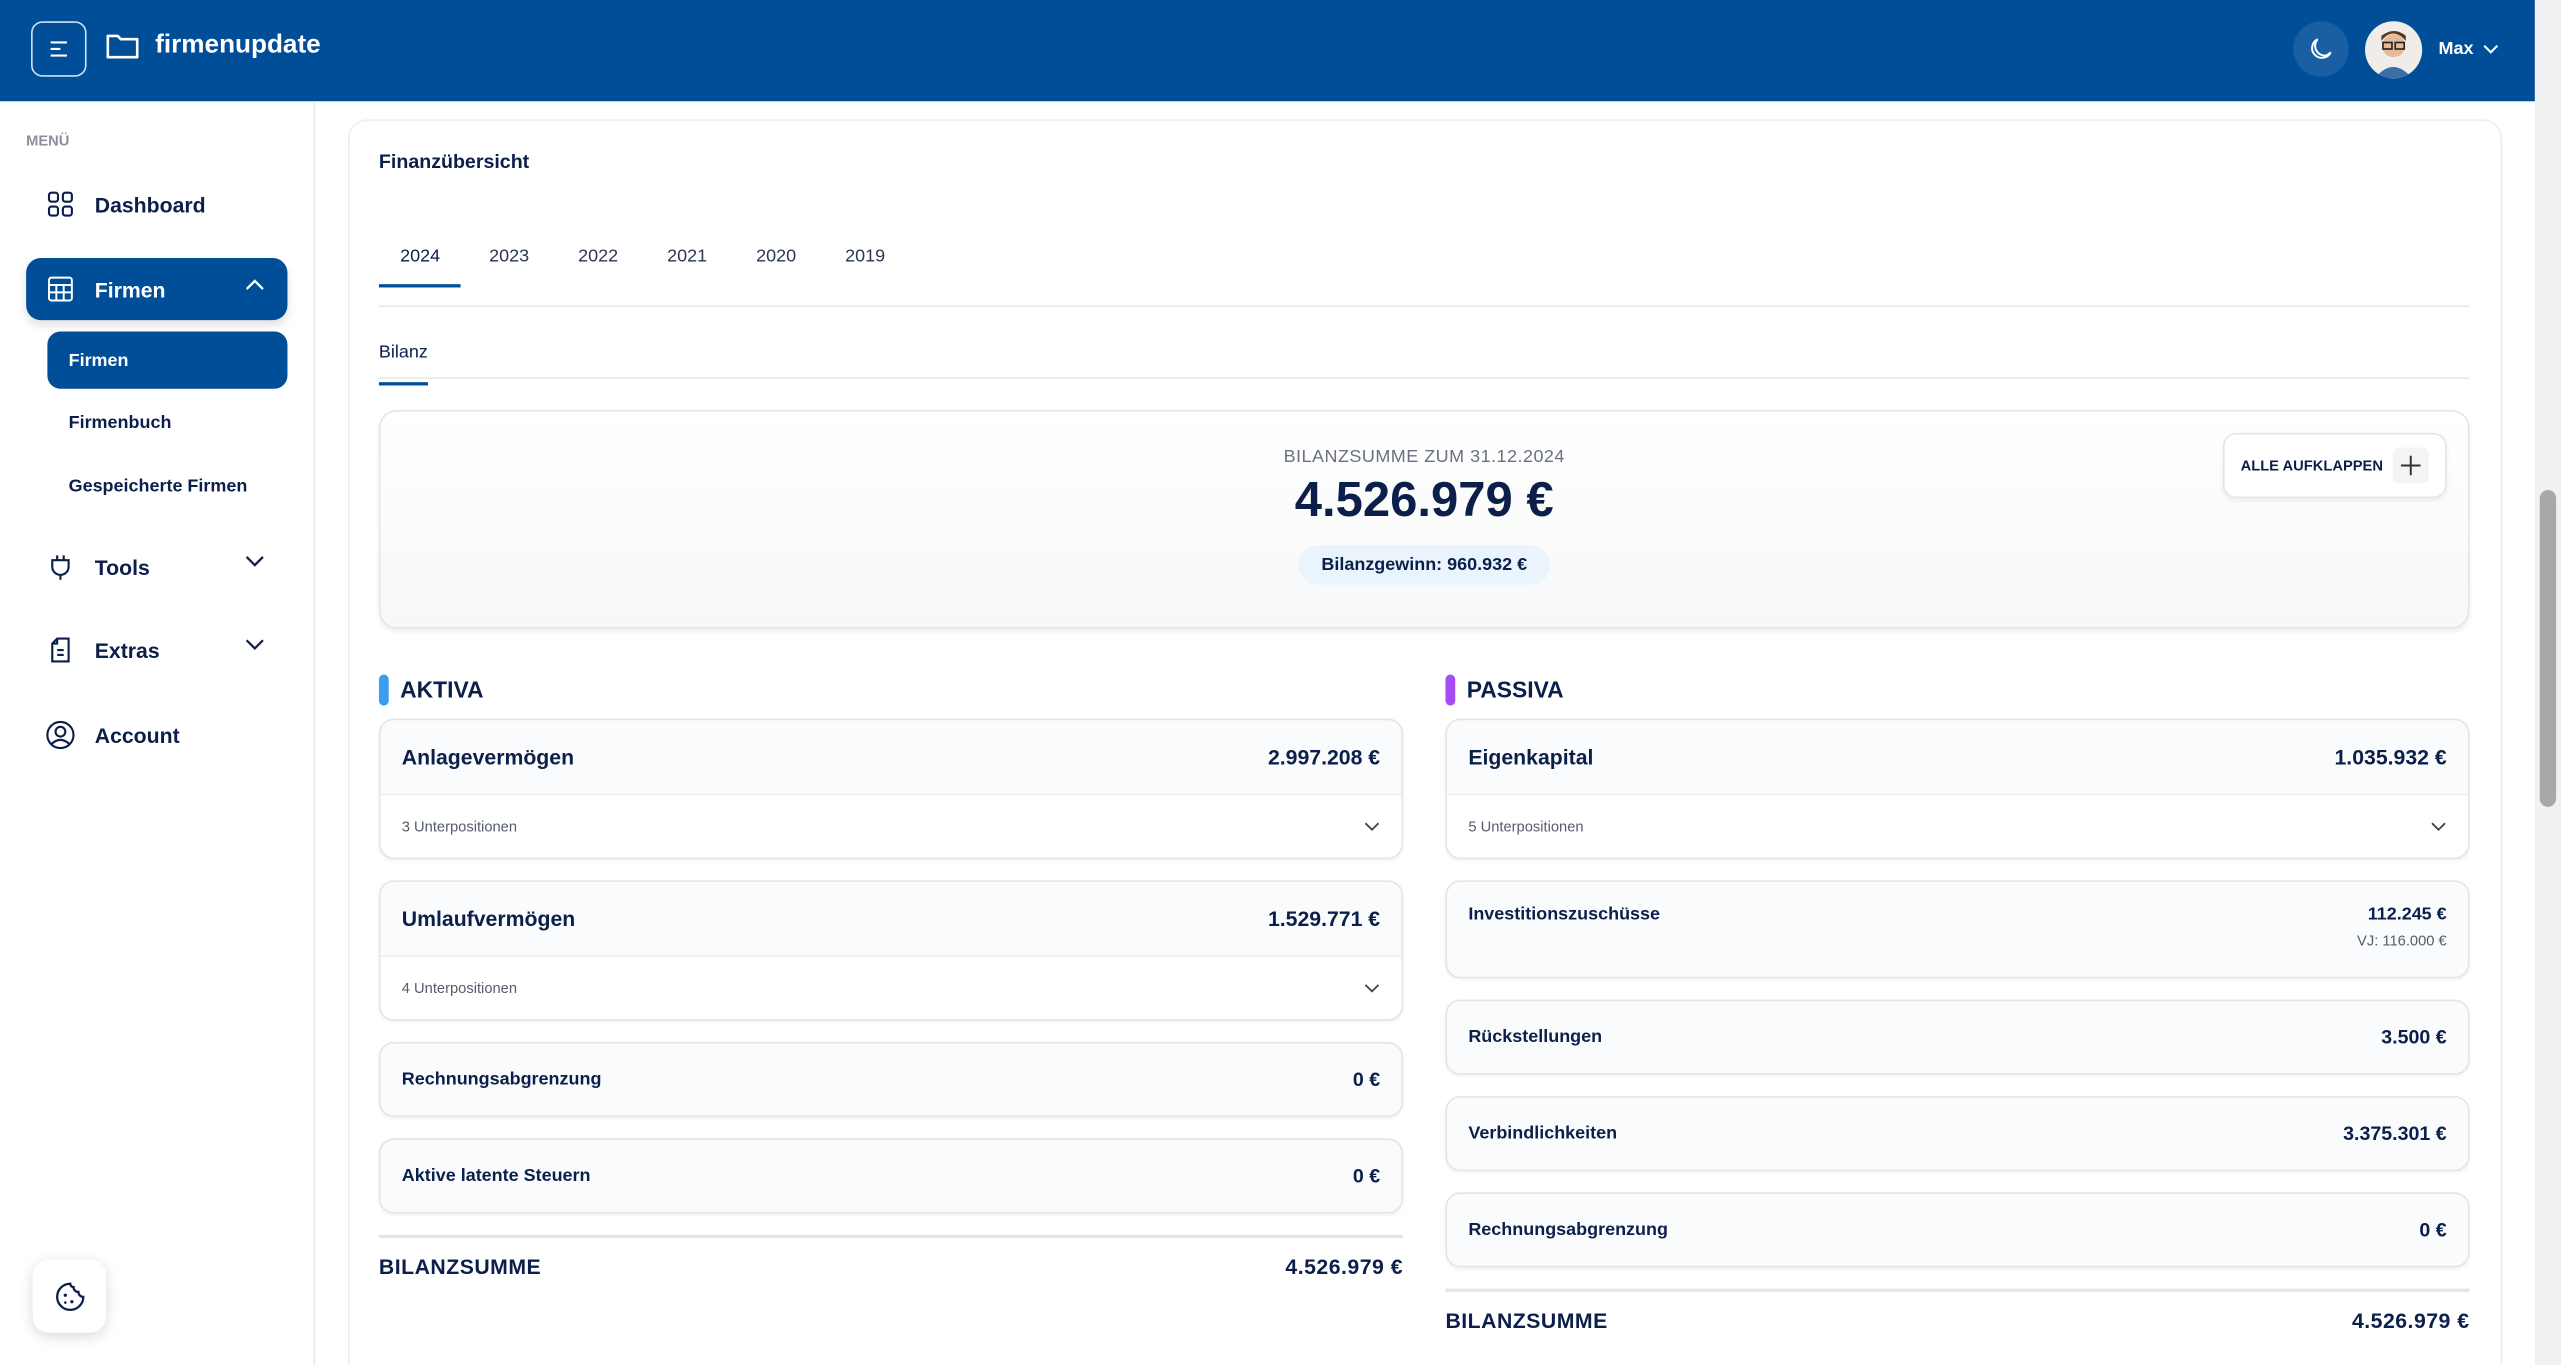  Describe the element at coordinates (2390, 757) in the screenshot. I see `item-value: 1.035.932 €` at that location.